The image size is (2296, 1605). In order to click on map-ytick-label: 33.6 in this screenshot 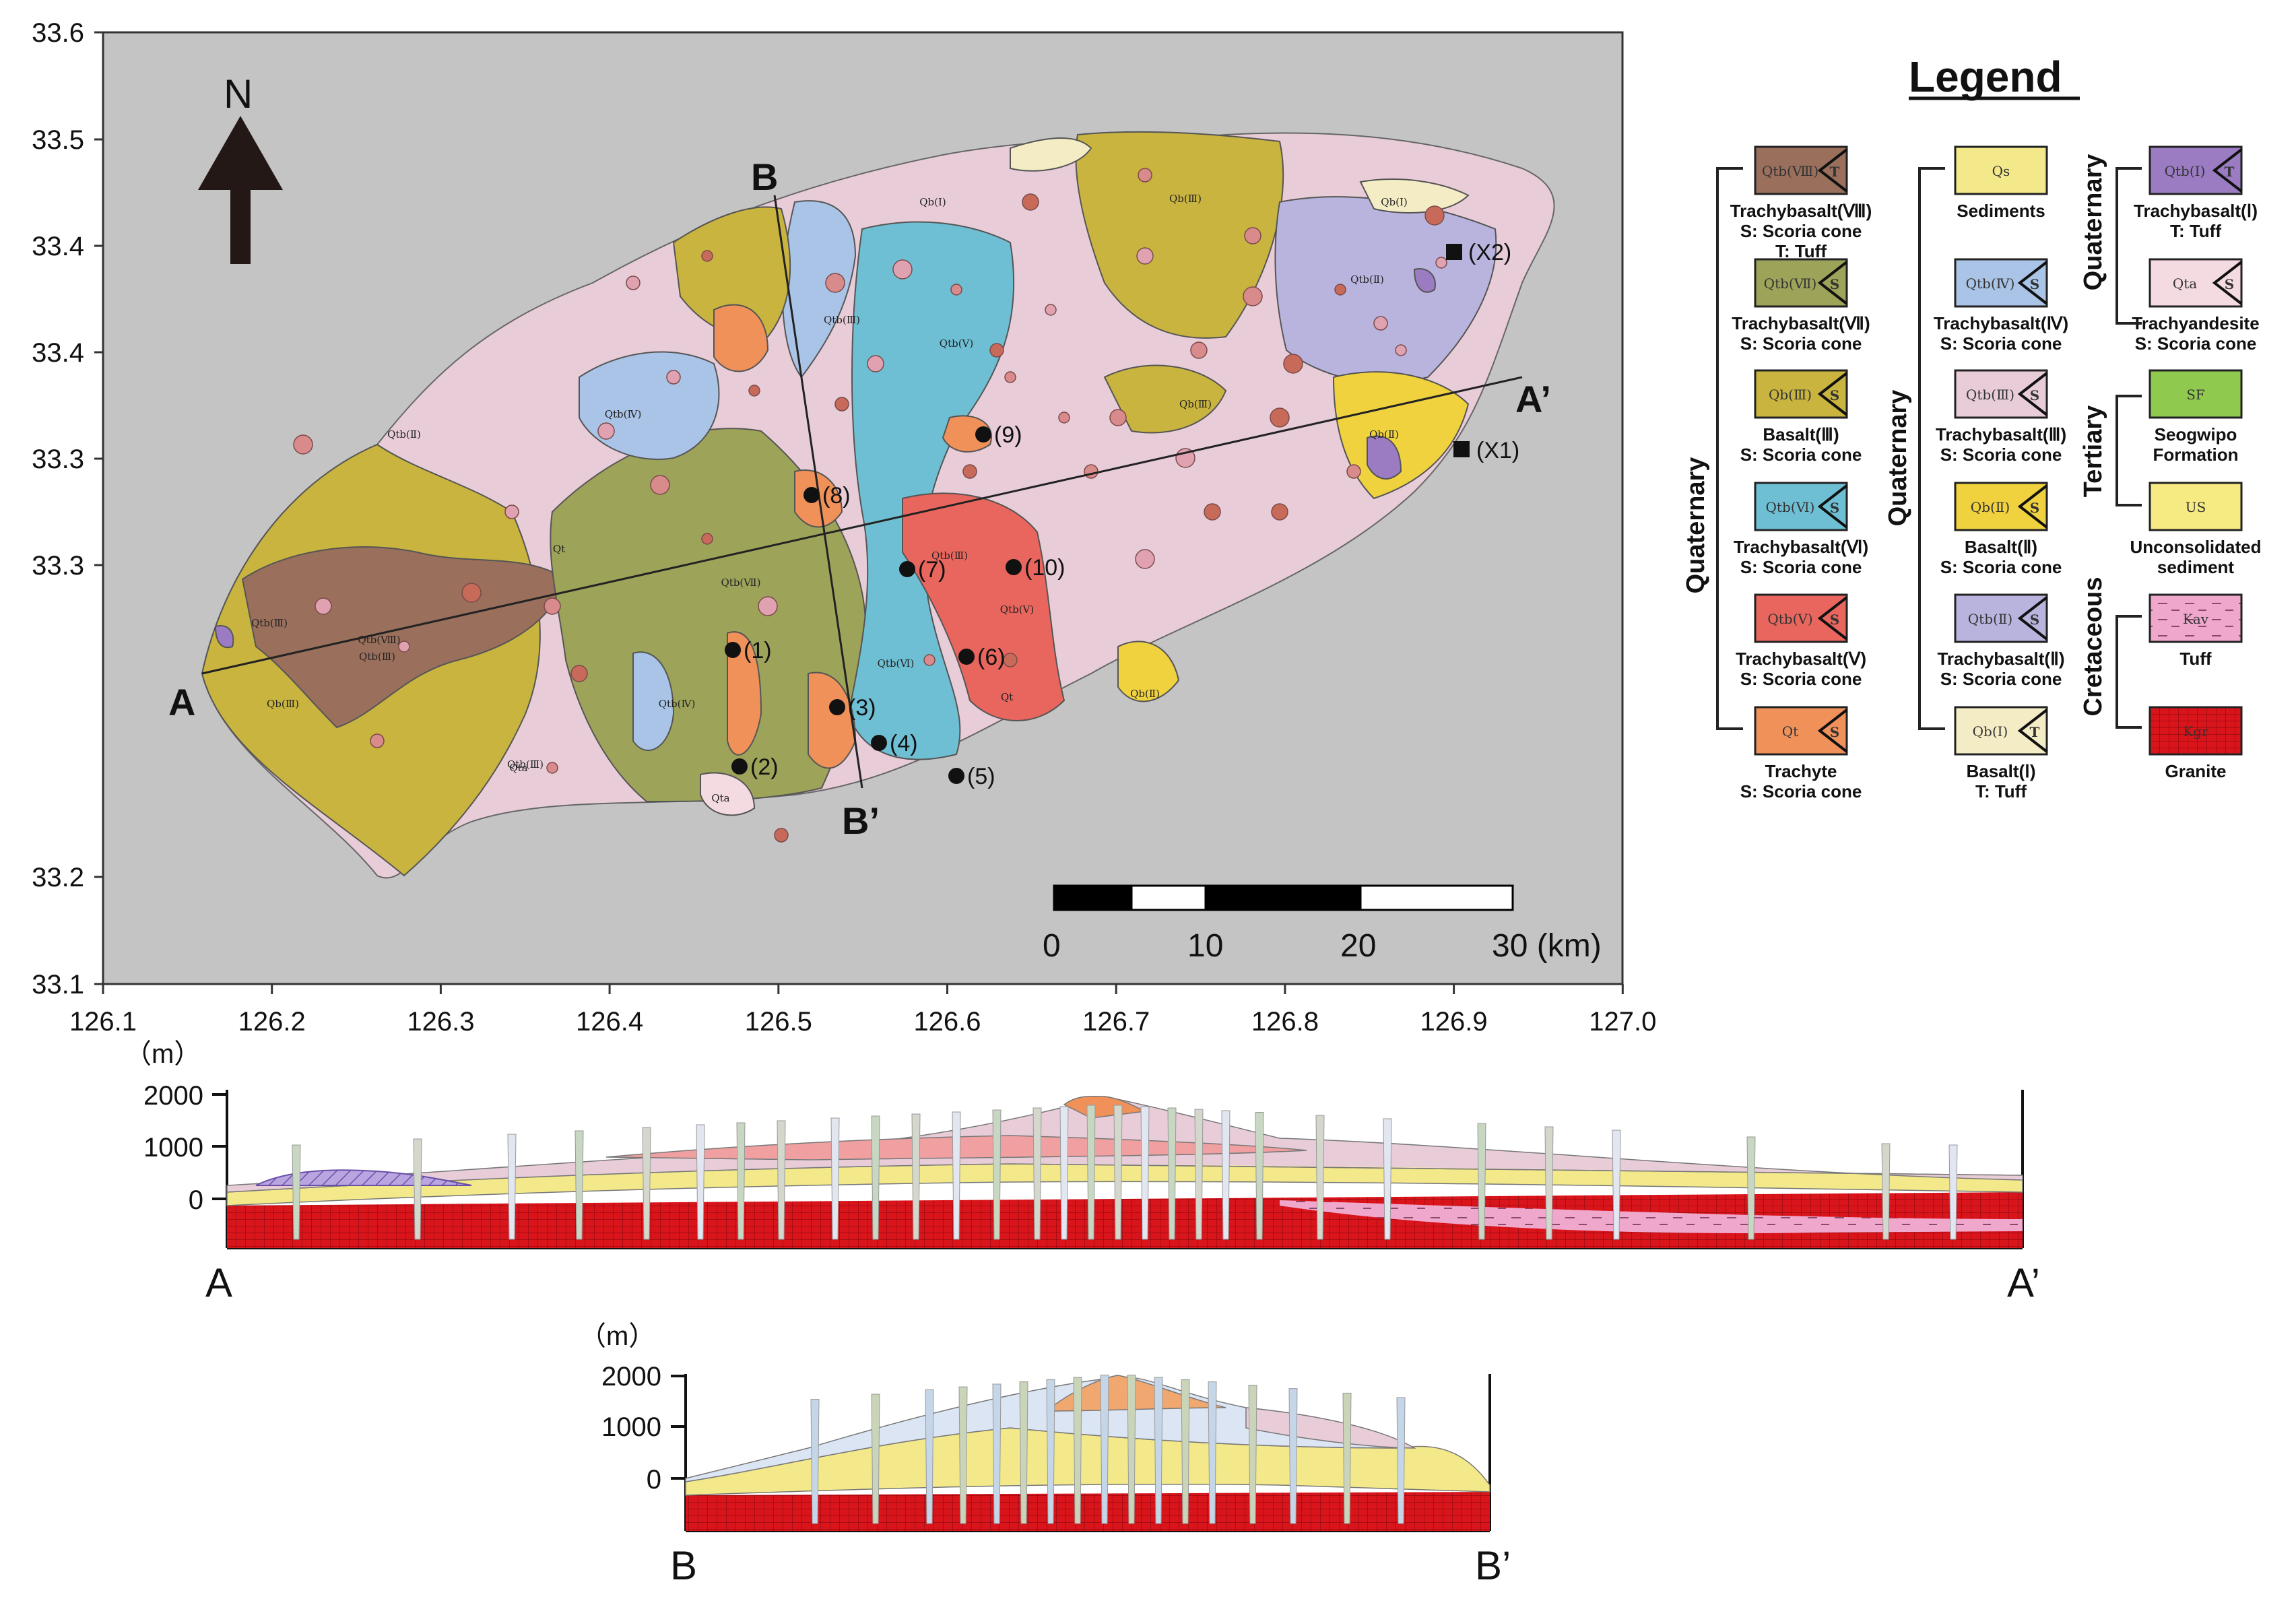, I will do `click(58, 33)`.